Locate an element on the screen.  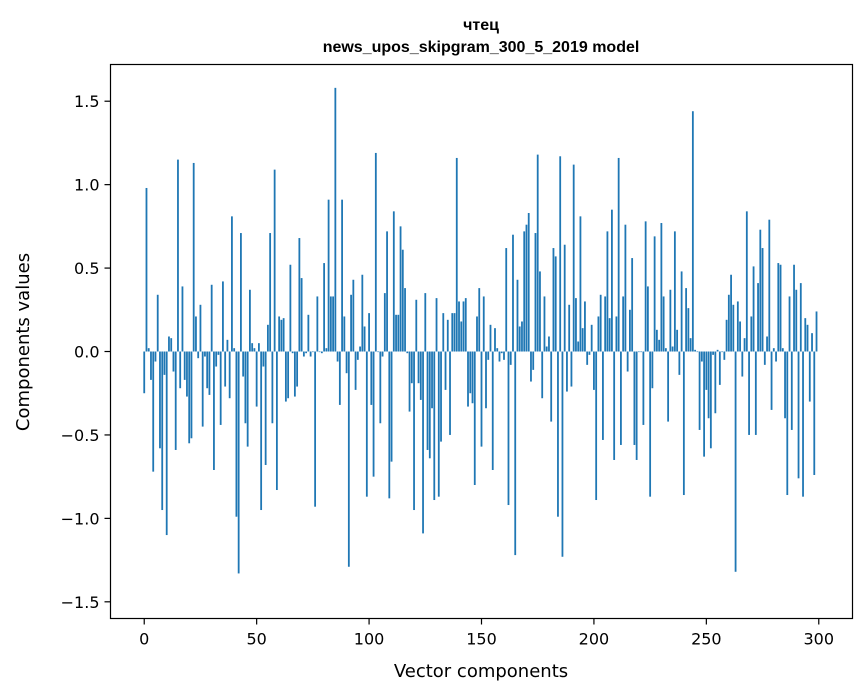
x-axis-ticks: 0 50 100 150 200 250 300 is located at coordinates (486, 633).